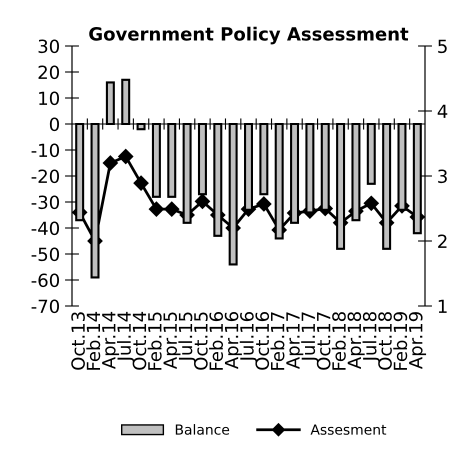  I want to click on x-tick-label: Feb.18, so click(339, 341).